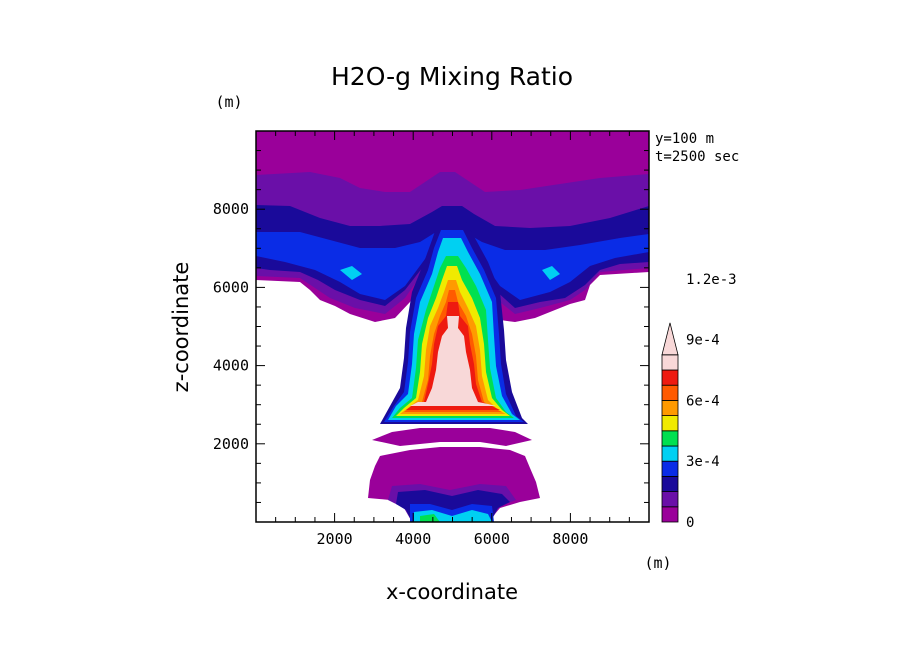  What do you see at coordinates (351, 273) in the screenshot?
I see `contour-level-4-wisp-left` at bounding box center [351, 273].